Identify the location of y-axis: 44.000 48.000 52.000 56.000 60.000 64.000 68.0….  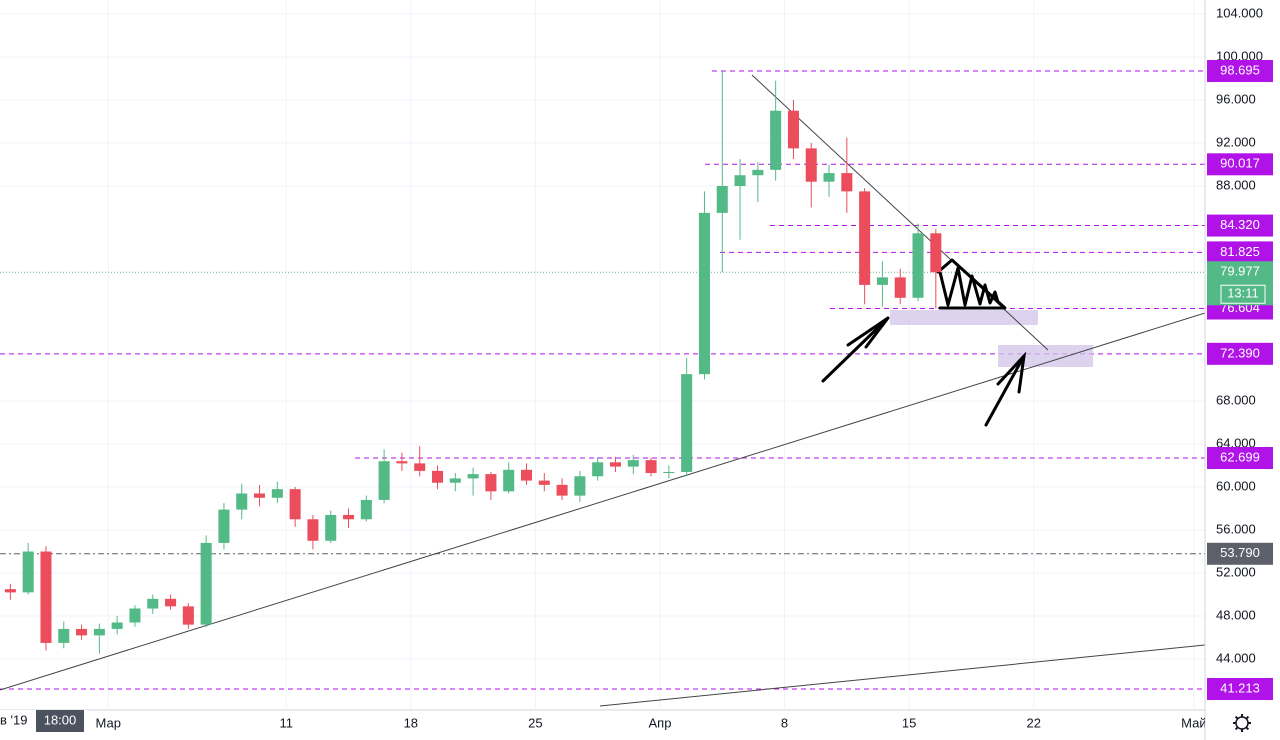
(1240, 353).